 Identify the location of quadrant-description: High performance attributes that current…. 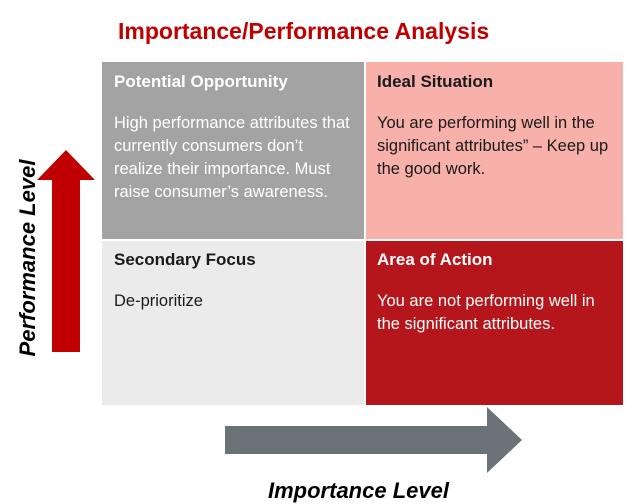
(232, 157).